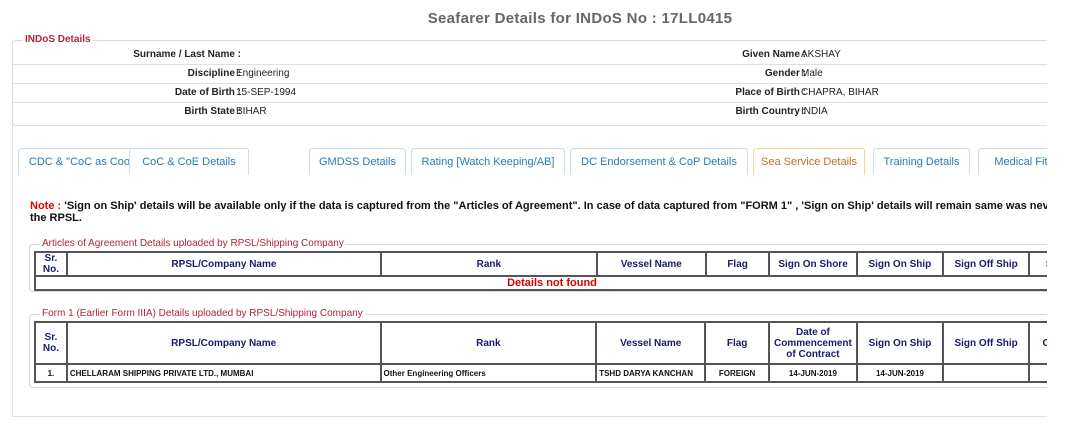  I want to click on tab-gmdss-details: GMDSS Details, so click(357, 161).